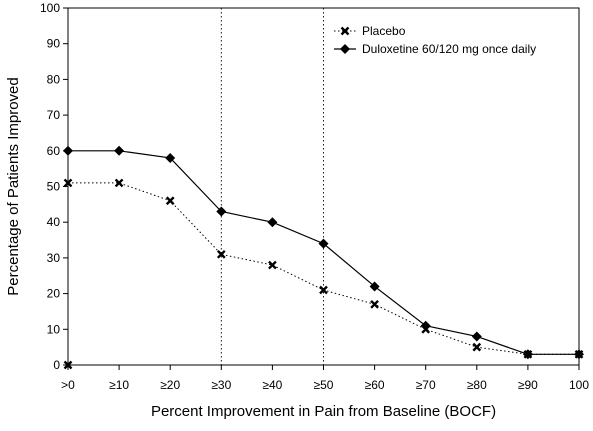 This screenshot has height=431, width=593. What do you see at coordinates (54, 151) in the screenshot?
I see `y-tick-label: 60` at bounding box center [54, 151].